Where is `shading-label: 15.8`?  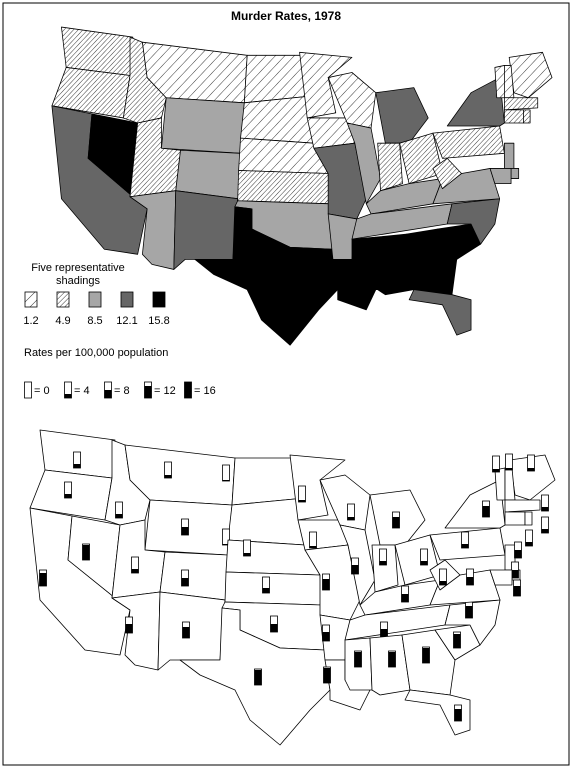 shading-label: 15.8 is located at coordinates (158, 321).